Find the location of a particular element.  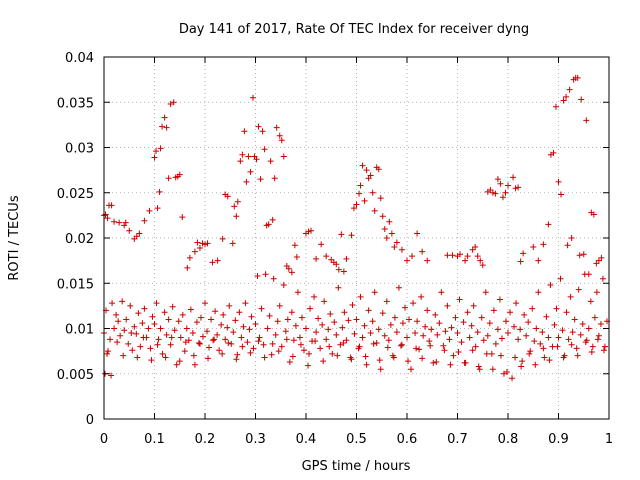

x-tick-label: 0.3 is located at coordinates (255, 439).